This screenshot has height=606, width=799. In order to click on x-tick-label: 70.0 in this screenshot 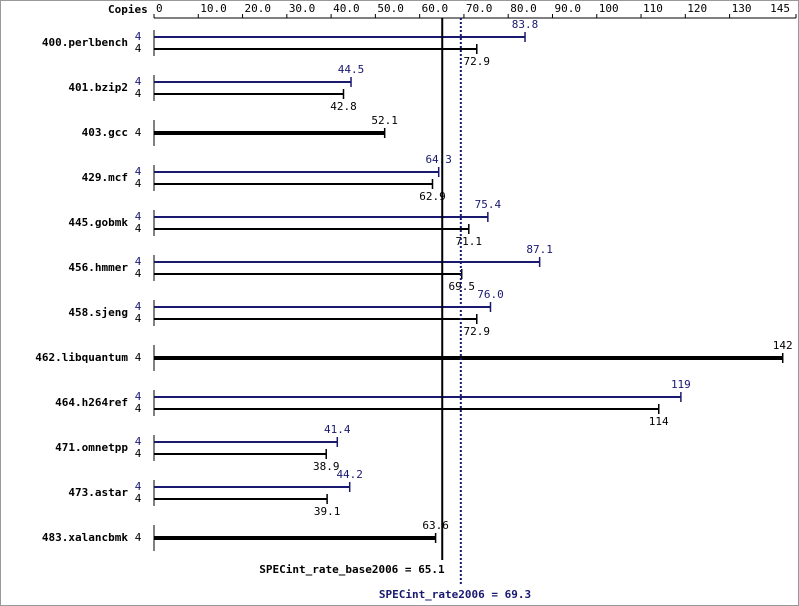, I will do `click(479, 8)`.